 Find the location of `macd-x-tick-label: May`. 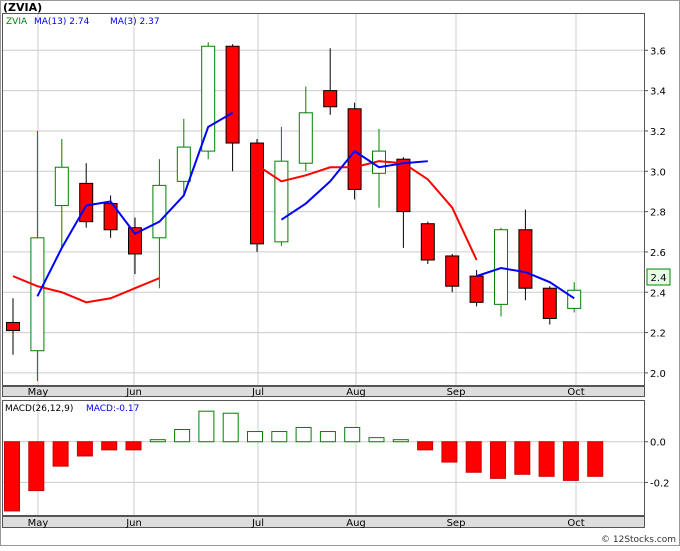

macd-x-tick-label: May is located at coordinates (38, 523).